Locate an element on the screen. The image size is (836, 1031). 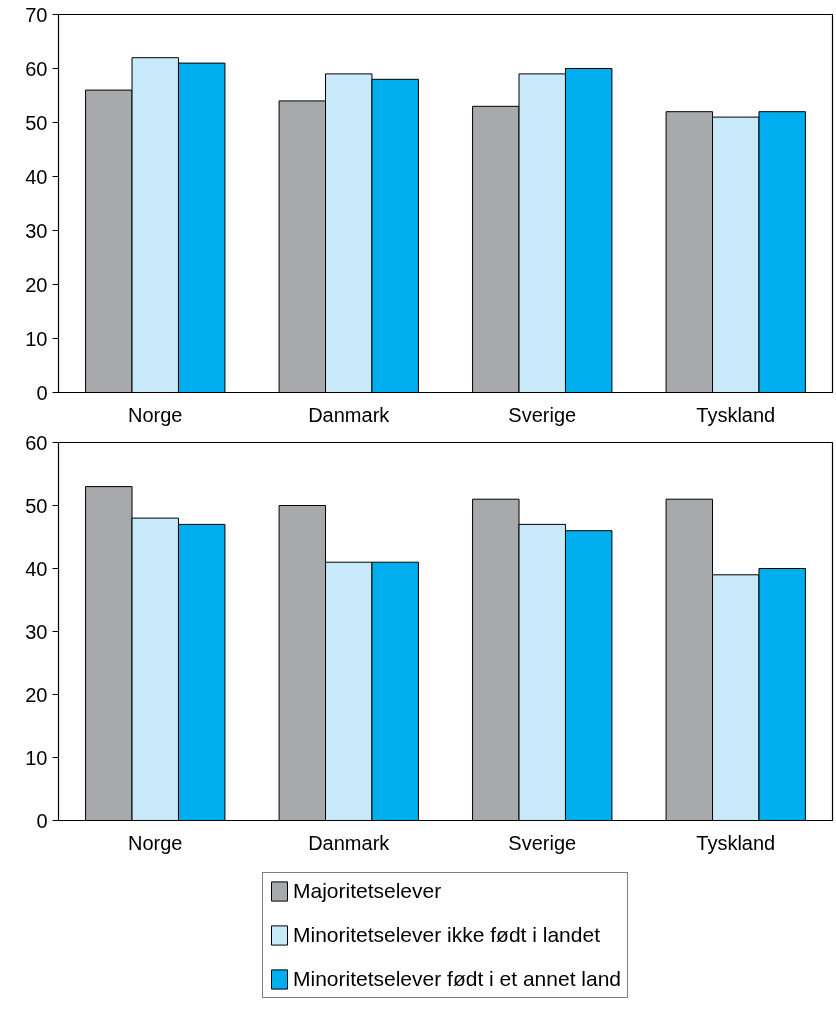
y-tick-label: 70 is located at coordinates (36, 14).